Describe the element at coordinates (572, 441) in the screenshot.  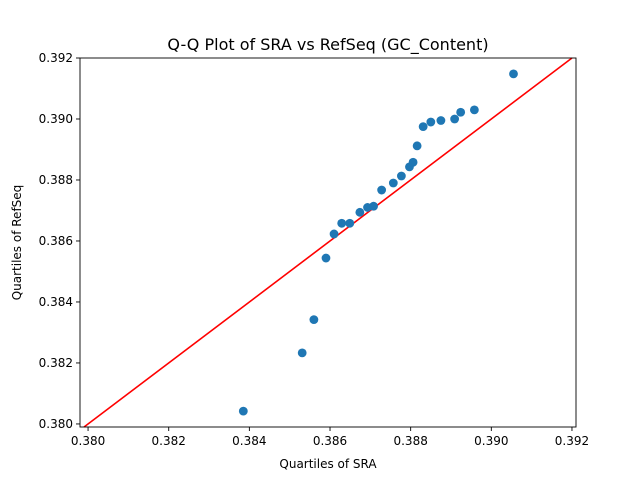
I see `x-tick-label: 0.392` at that location.